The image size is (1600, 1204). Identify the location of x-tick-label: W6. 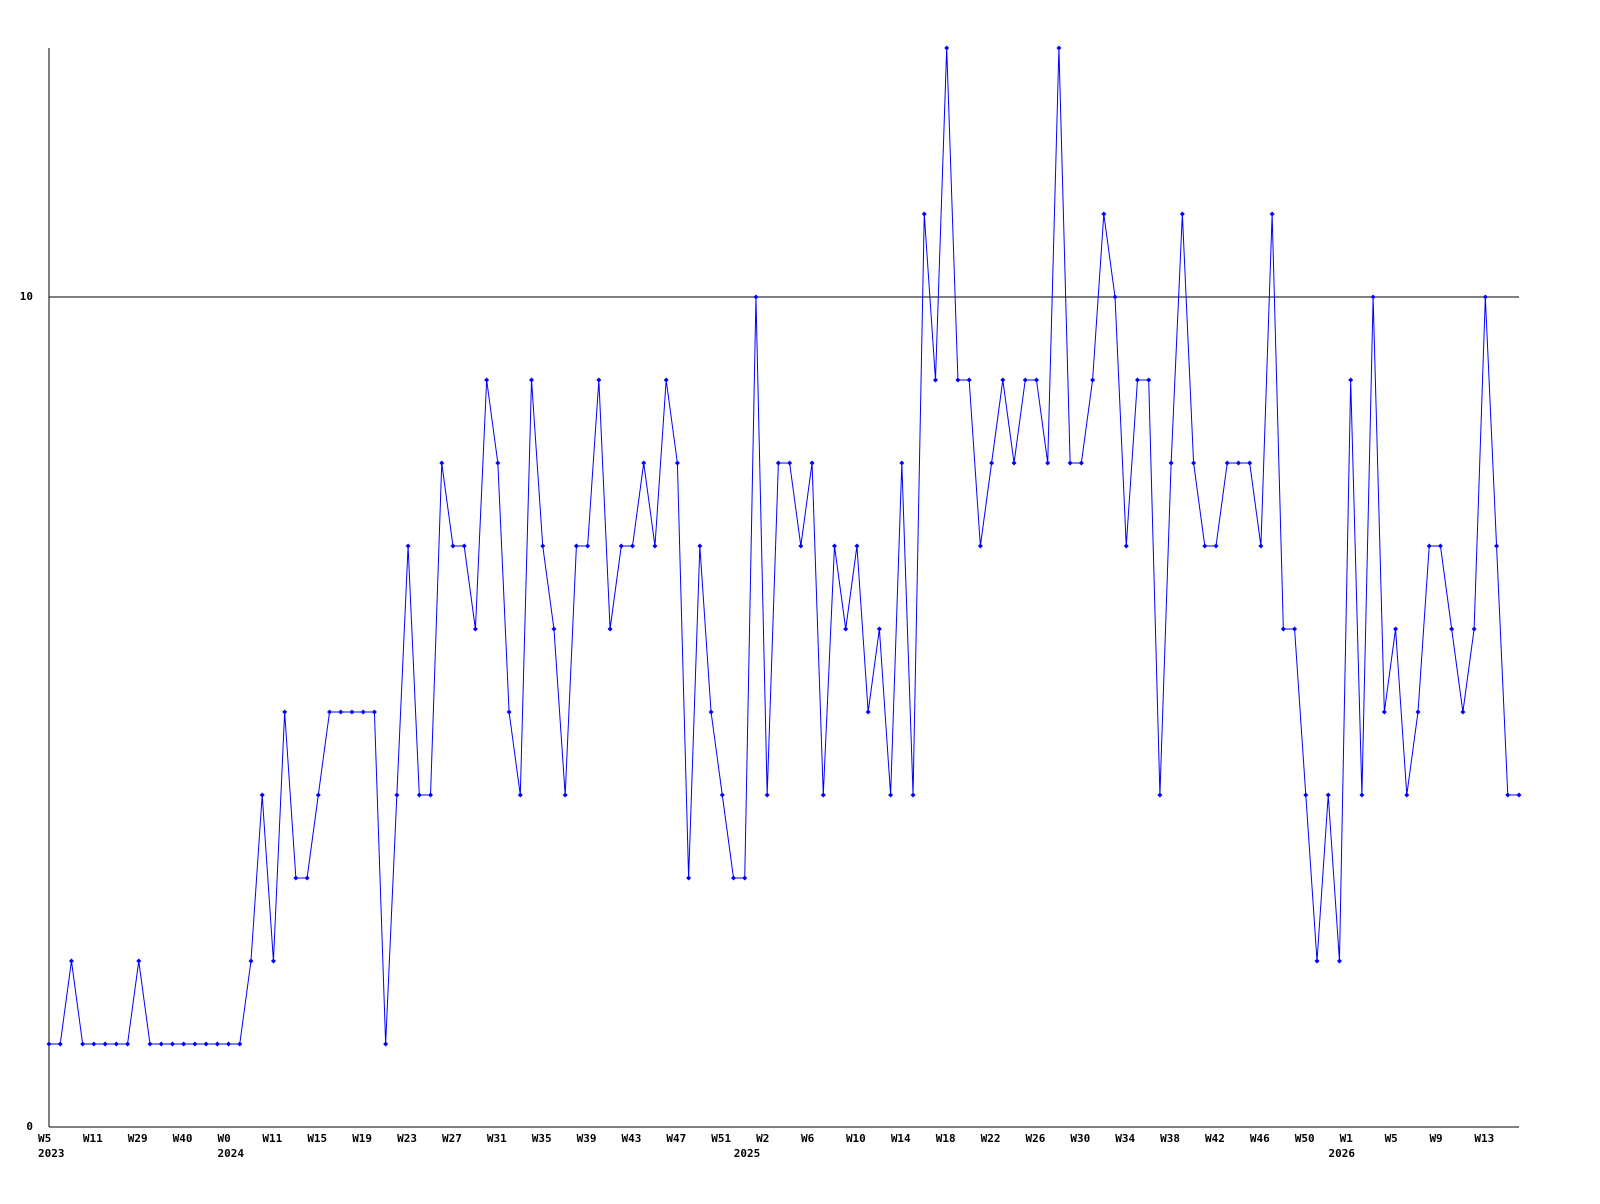
(808, 1138).